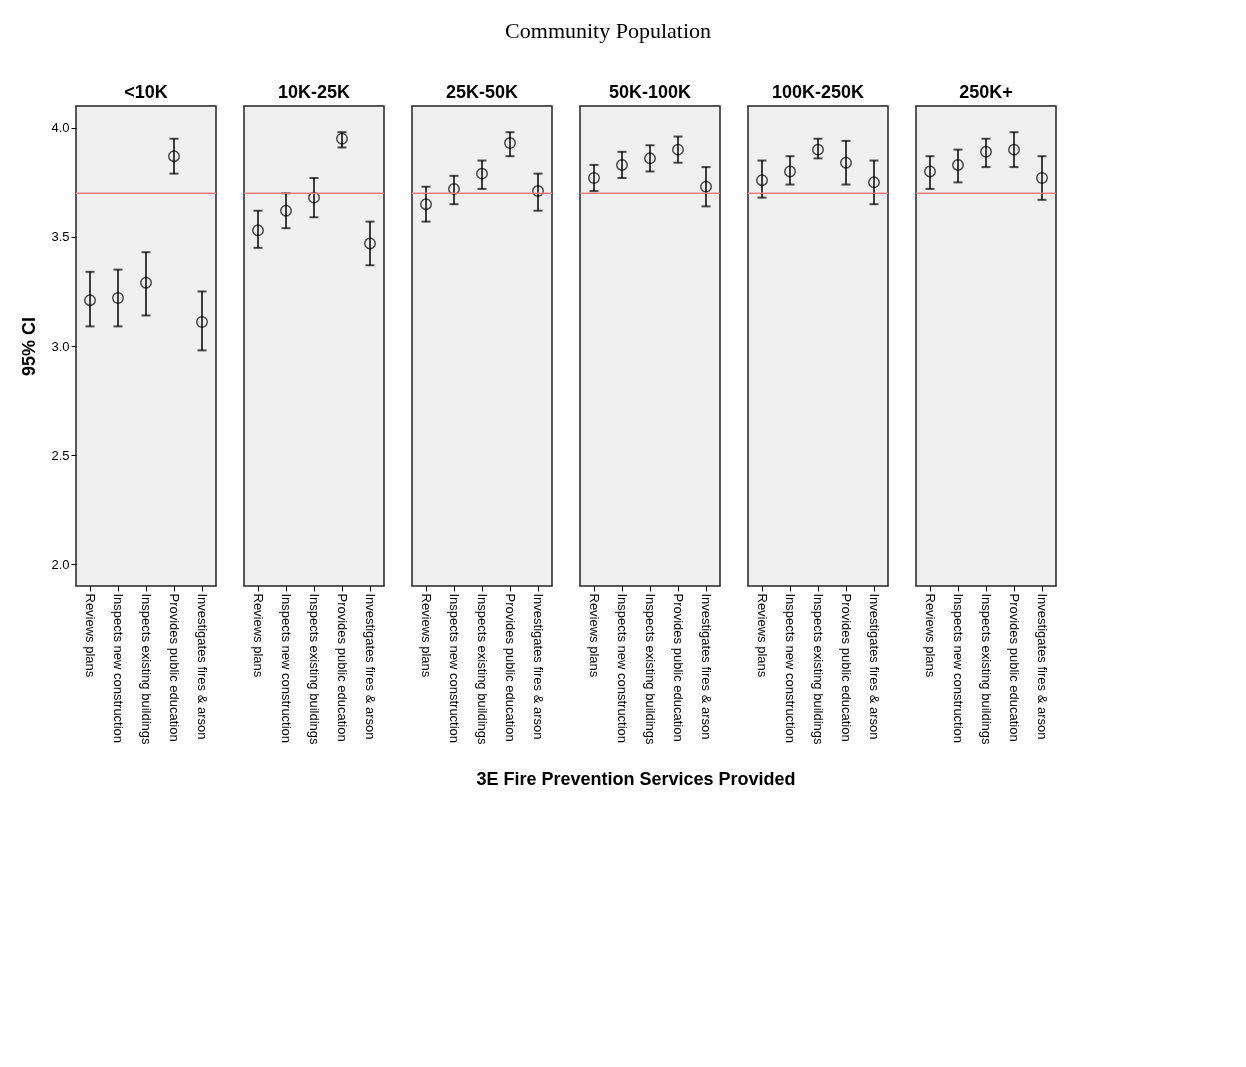 The image size is (1246, 1067). I want to click on chart-title: <10K, so click(146, 92).